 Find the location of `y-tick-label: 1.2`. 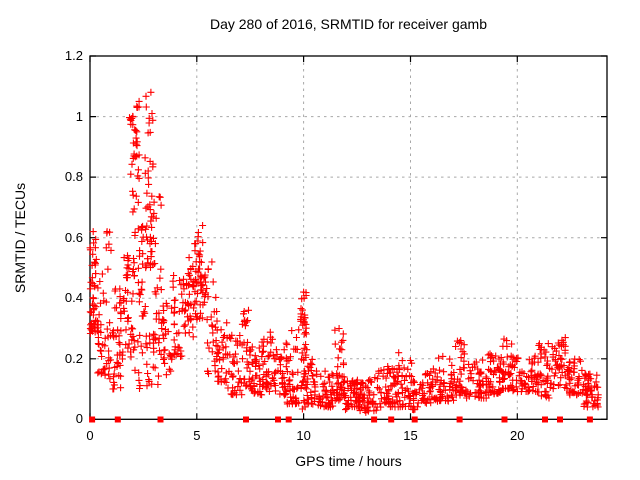

y-tick-label: 1.2 is located at coordinates (73, 55).